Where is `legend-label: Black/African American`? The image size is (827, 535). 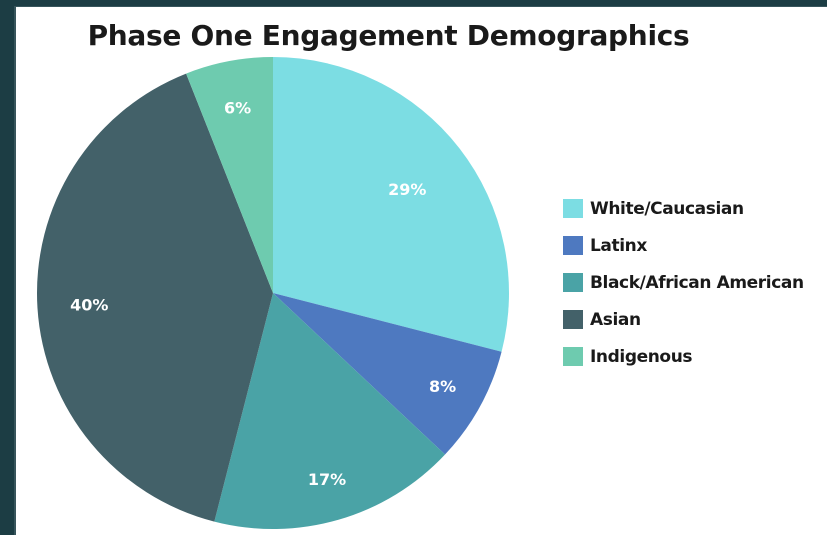
legend-label: Black/African American is located at coordinates (697, 282).